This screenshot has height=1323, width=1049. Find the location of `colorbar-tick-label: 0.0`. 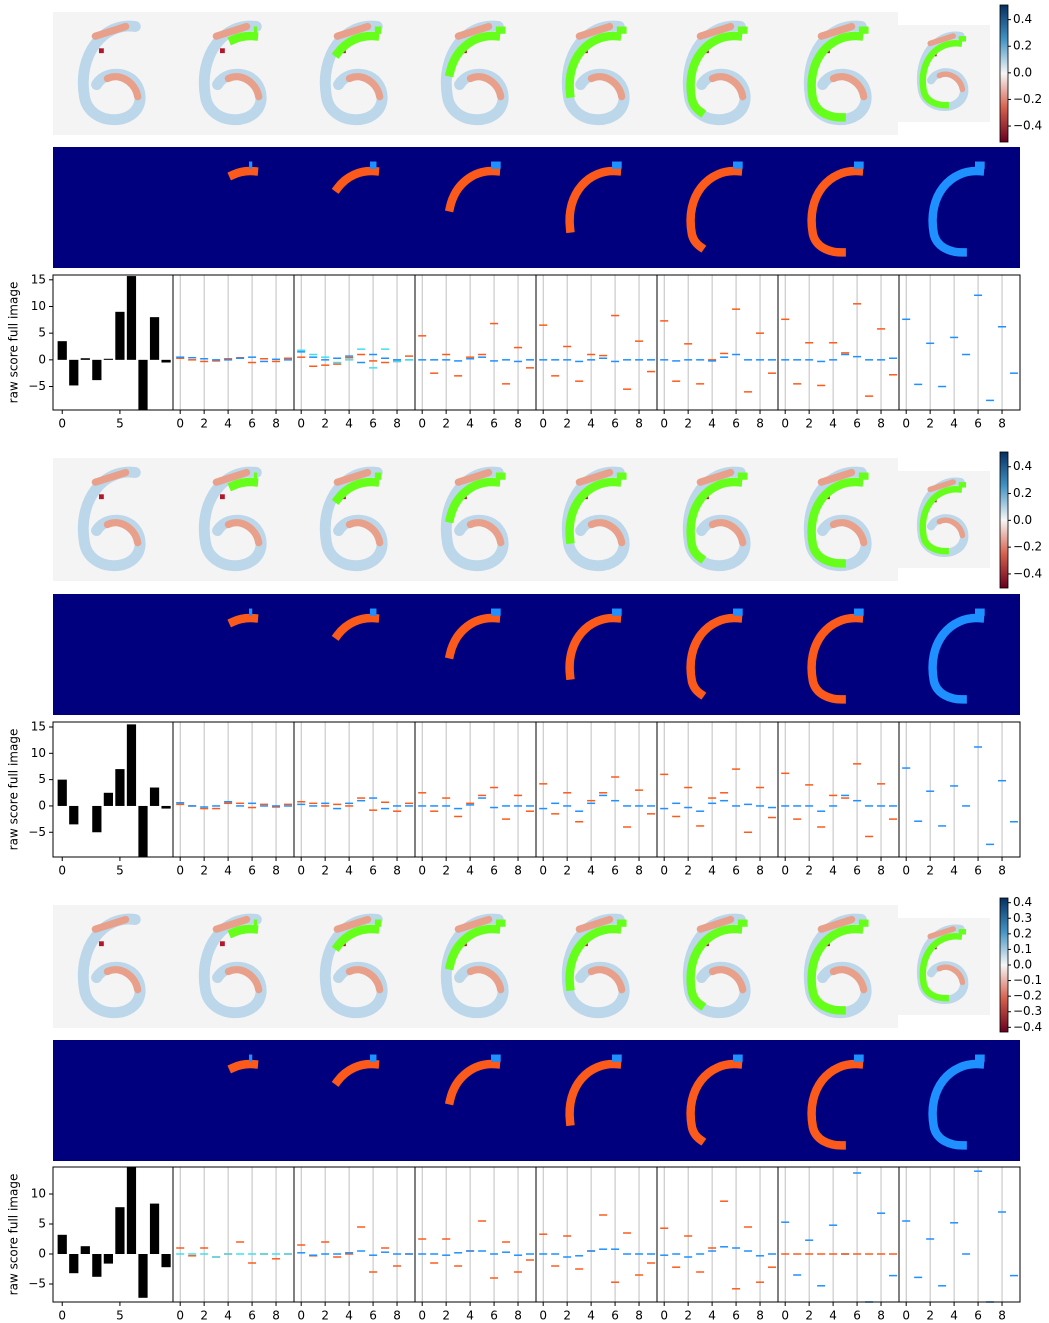

colorbar-tick-label: 0.0 is located at coordinates (1022, 520).